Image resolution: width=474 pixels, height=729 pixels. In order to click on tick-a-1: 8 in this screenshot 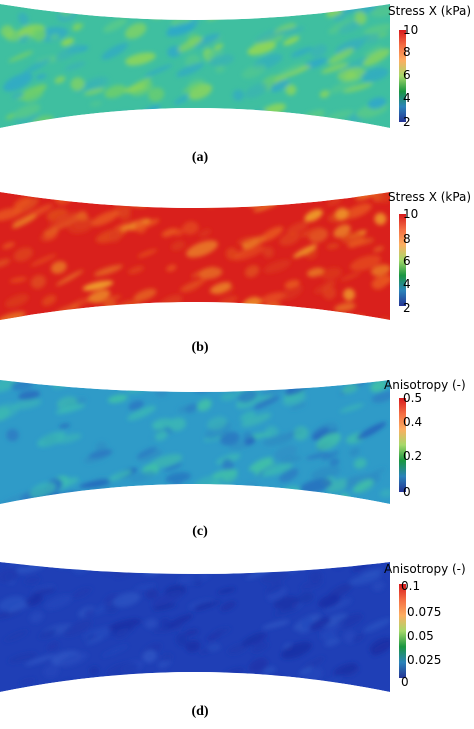, I will do `click(407, 52)`.